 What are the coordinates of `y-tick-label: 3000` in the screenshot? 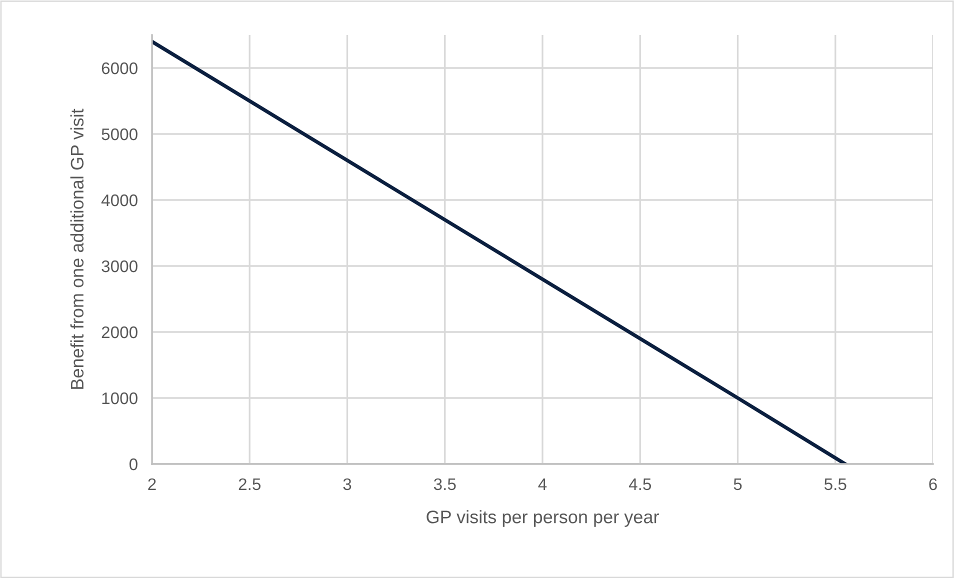 It's located at (120, 266).